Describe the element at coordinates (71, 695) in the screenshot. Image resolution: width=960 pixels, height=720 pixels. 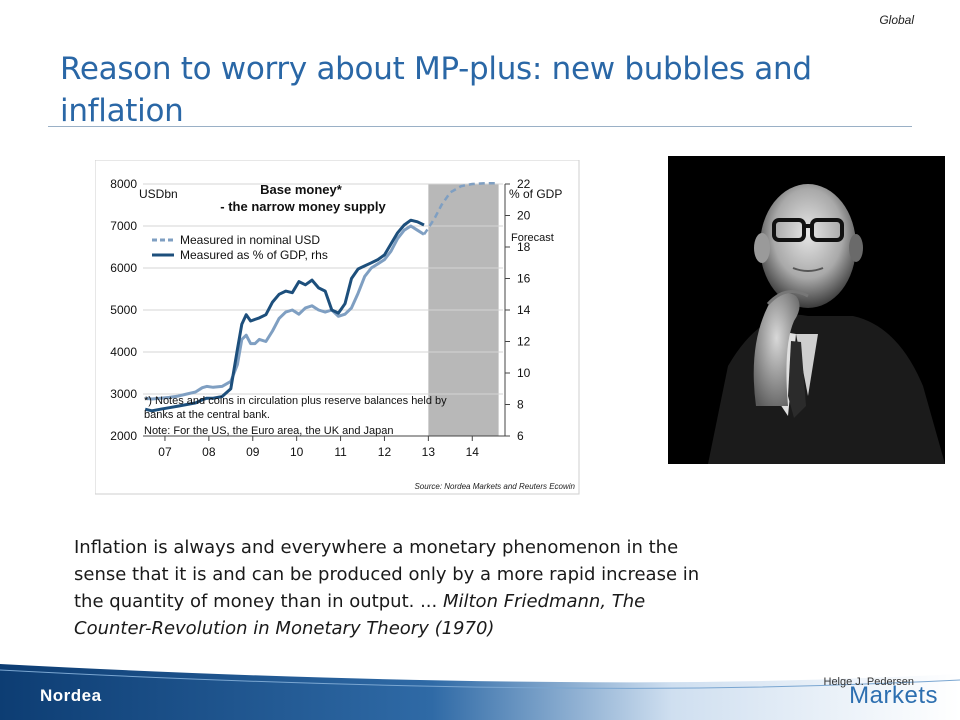
I see `nordea-logo: Nordea` at that location.